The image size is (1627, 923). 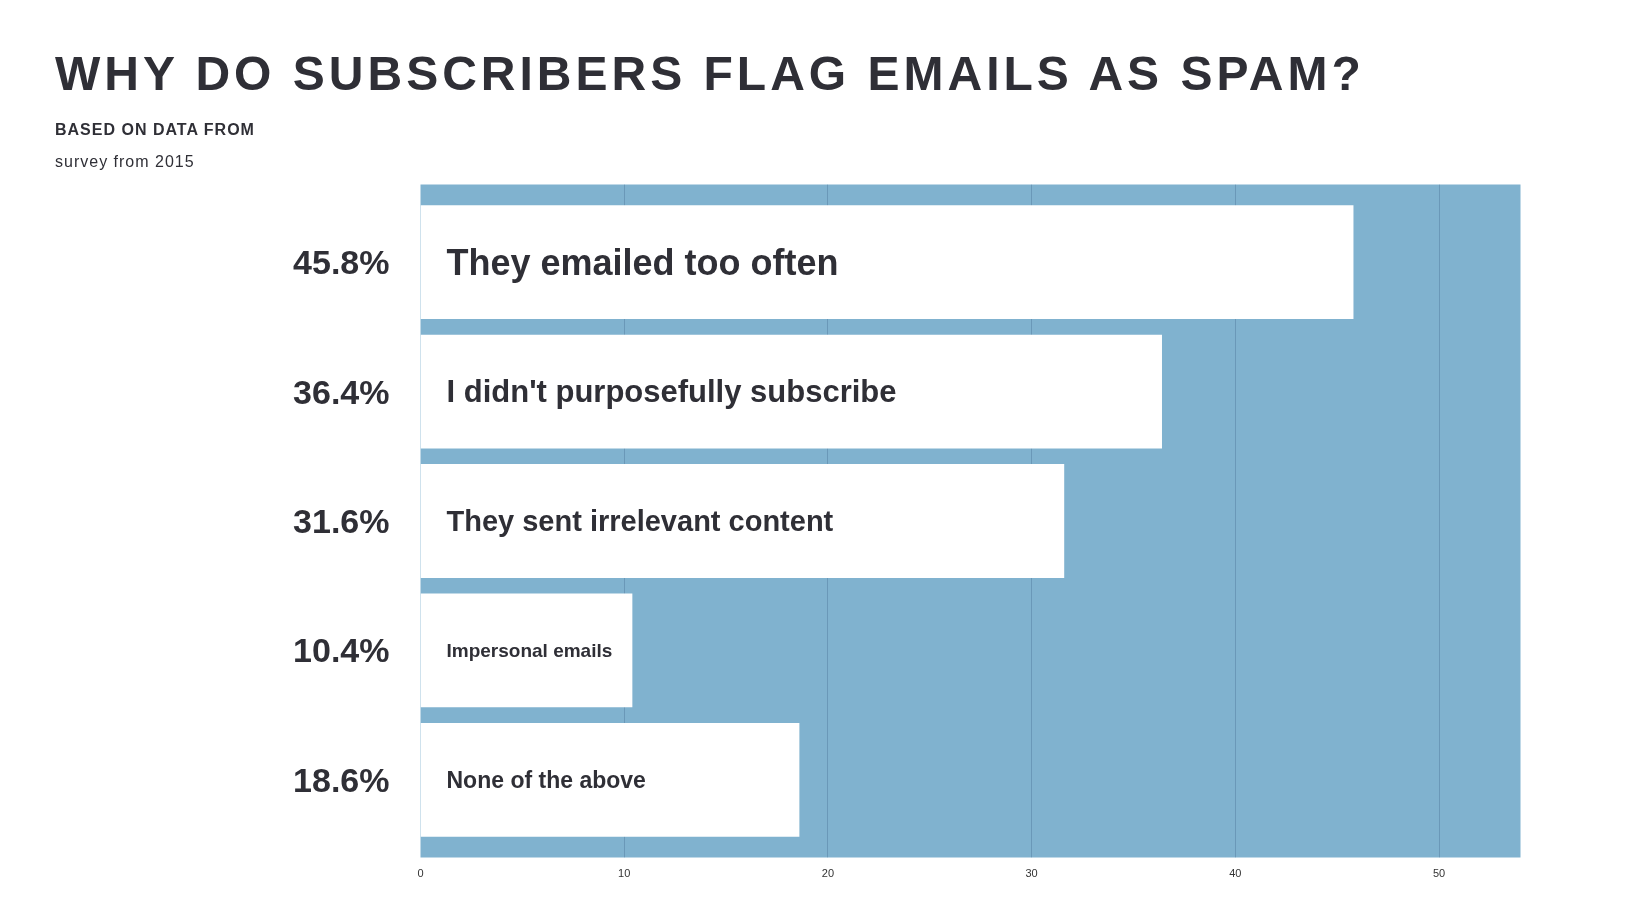 What do you see at coordinates (1031, 872) in the screenshot?
I see `x-tick-label: 30` at bounding box center [1031, 872].